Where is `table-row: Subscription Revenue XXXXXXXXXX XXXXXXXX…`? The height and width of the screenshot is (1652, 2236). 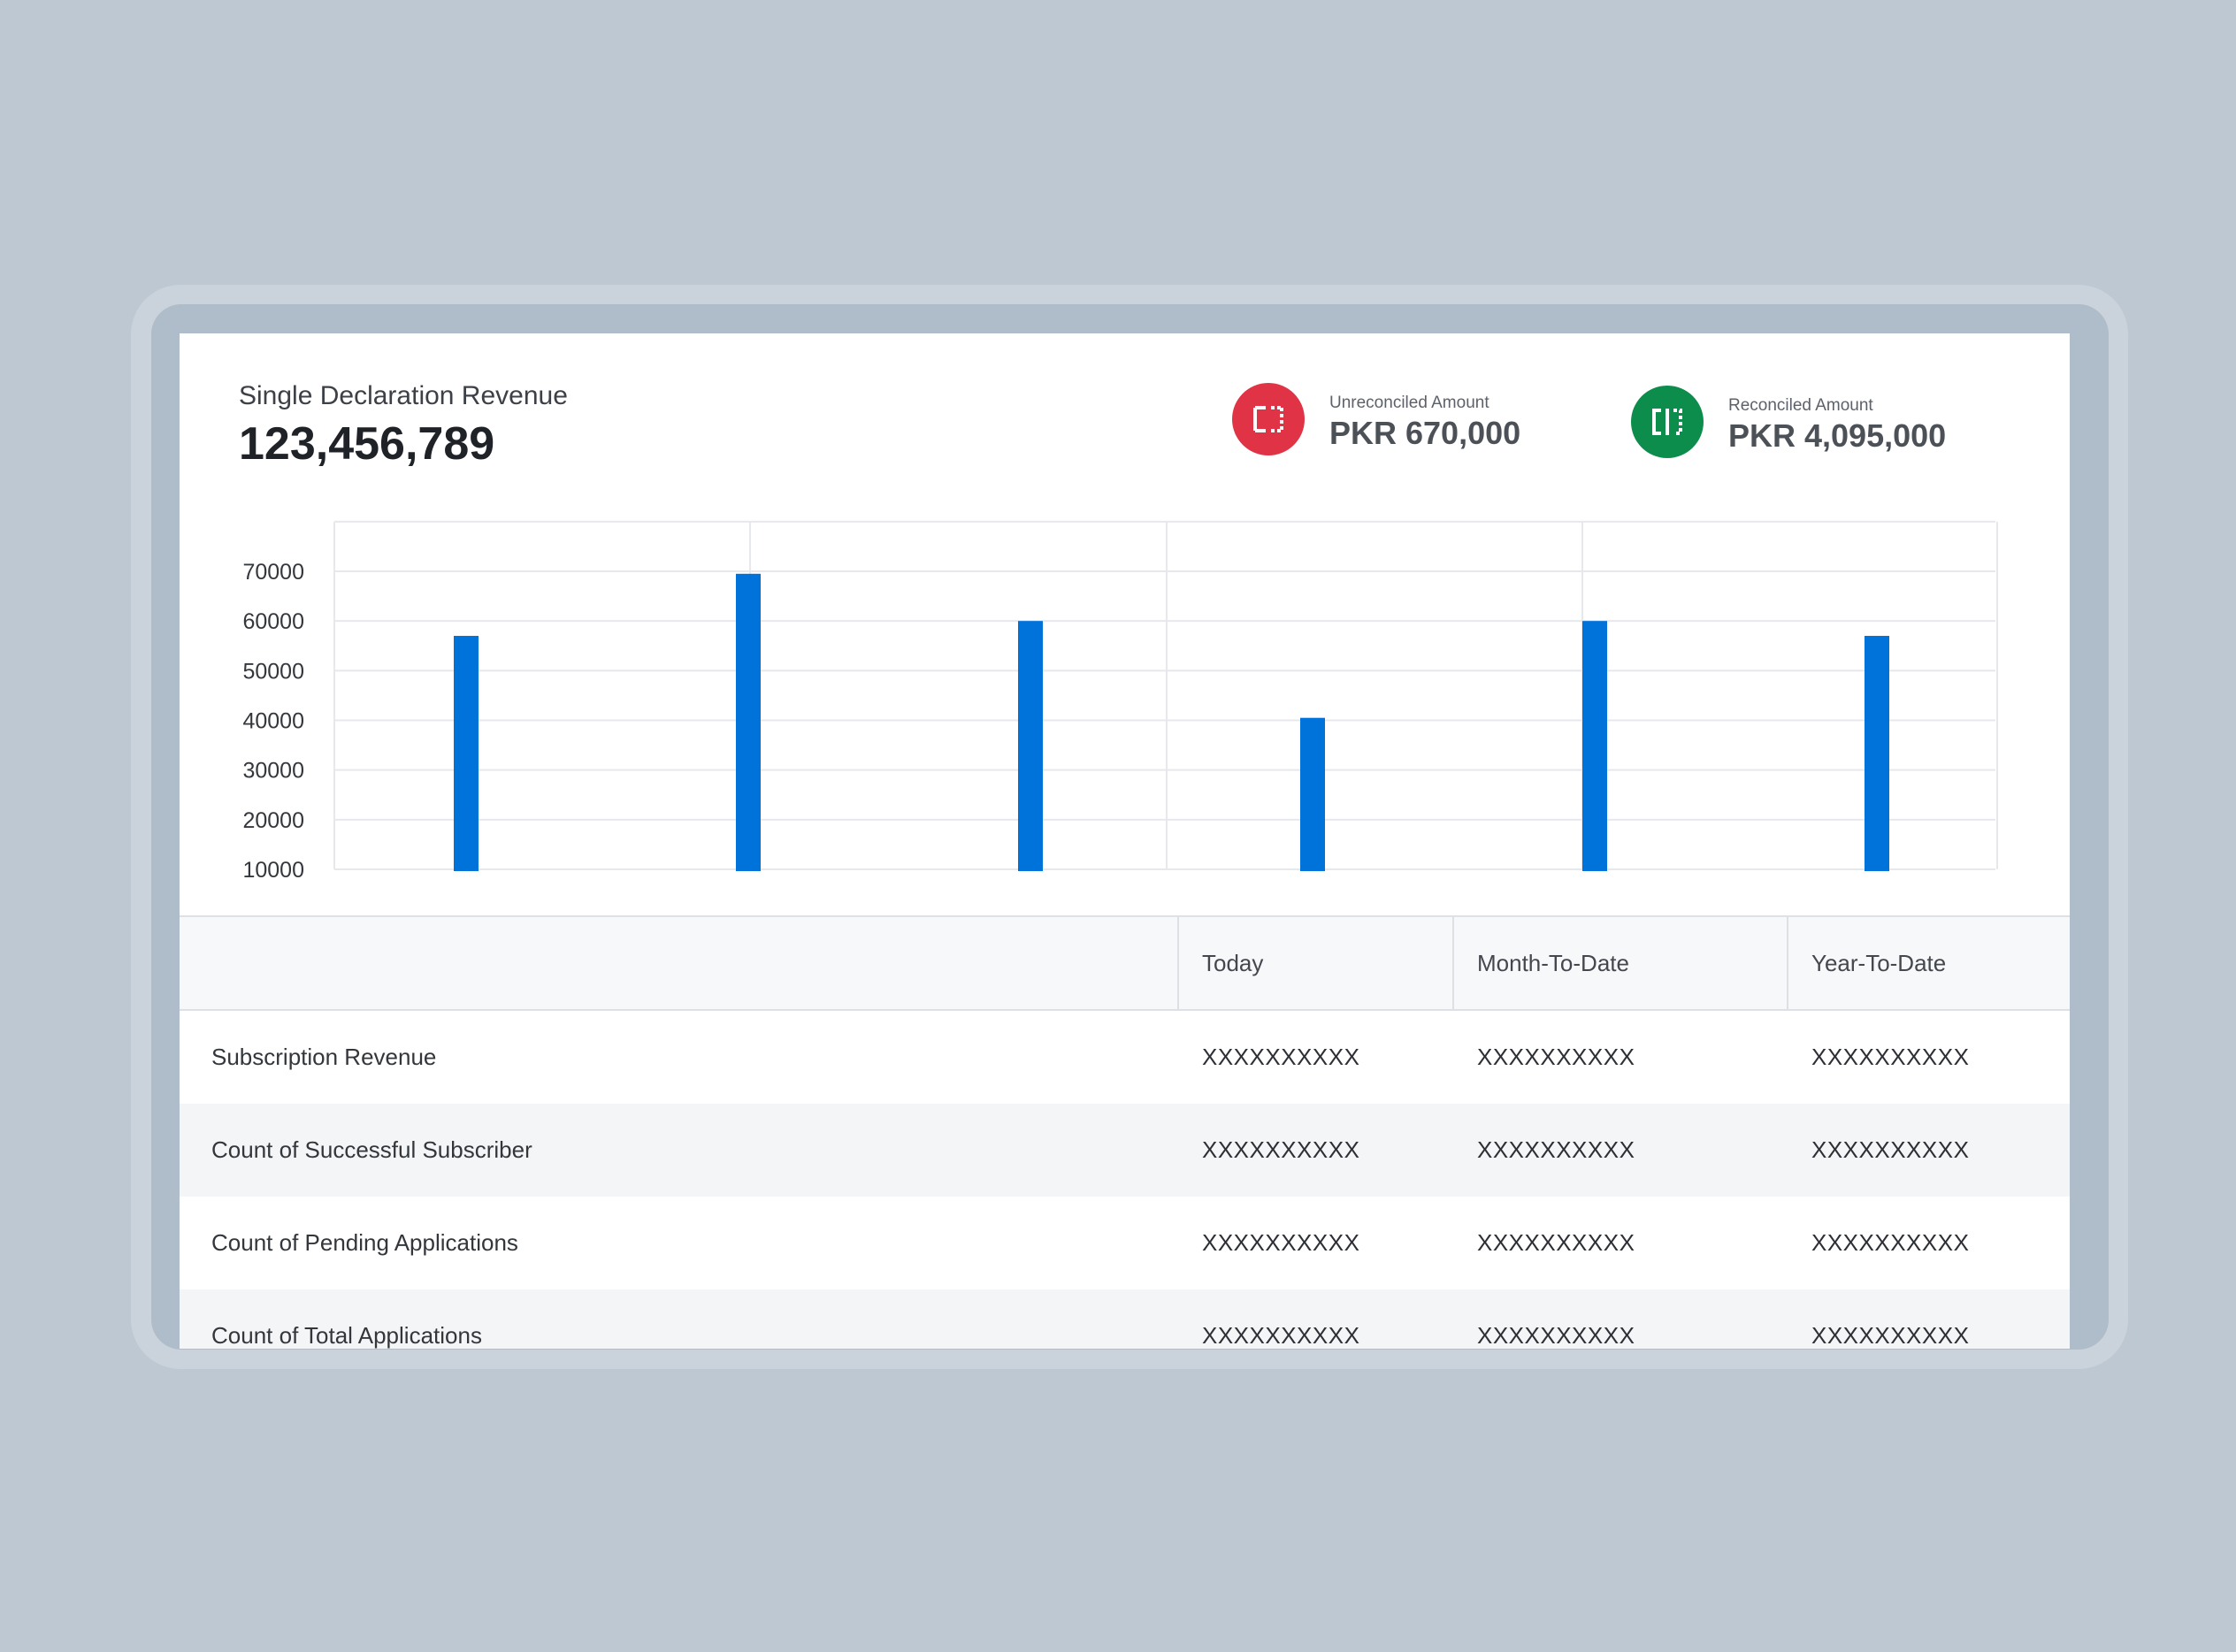 table-row: Subscription Revenue XXXXXXXXXX XXXXXXXX… is located at coordinates (1125, 1057).